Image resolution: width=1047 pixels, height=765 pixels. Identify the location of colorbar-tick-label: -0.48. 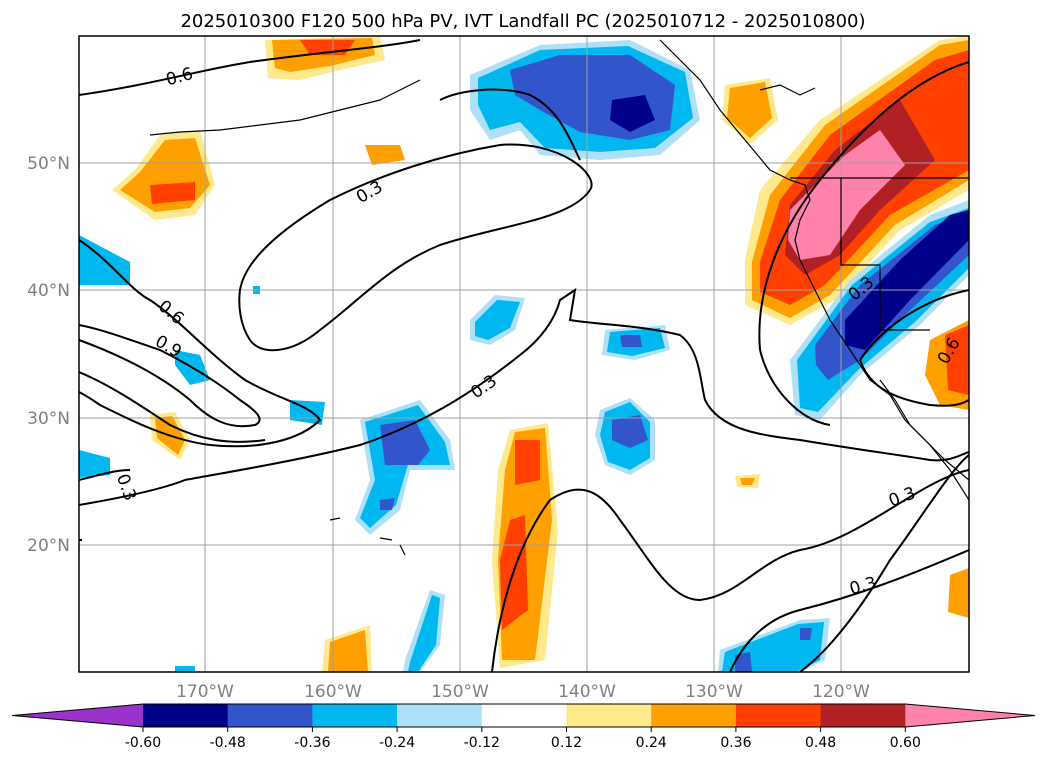
(228, 743).